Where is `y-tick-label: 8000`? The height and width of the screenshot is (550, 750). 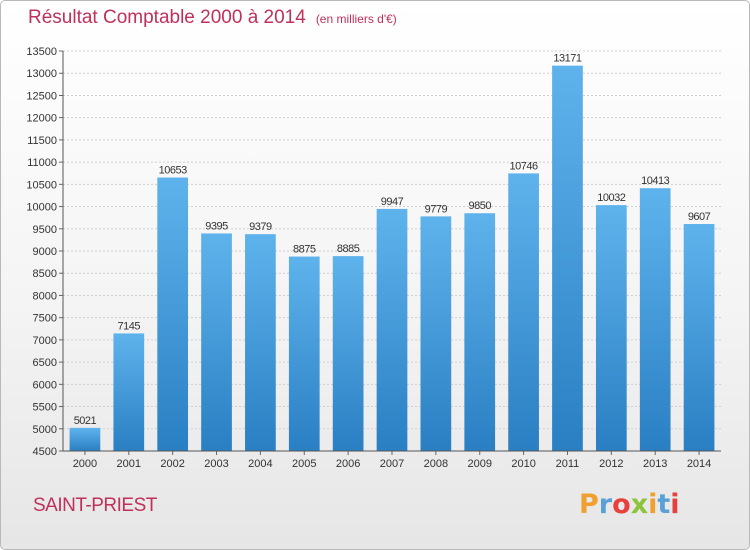
y-tick-label: 8000 is located at coordinates (45, 296).